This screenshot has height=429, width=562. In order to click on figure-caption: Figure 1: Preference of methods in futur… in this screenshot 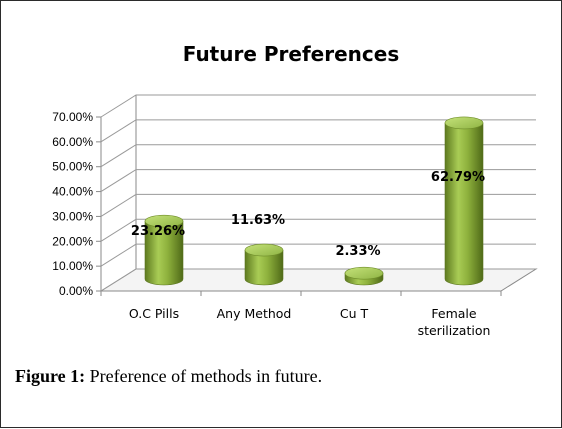, I will do `click(168, 376)`.